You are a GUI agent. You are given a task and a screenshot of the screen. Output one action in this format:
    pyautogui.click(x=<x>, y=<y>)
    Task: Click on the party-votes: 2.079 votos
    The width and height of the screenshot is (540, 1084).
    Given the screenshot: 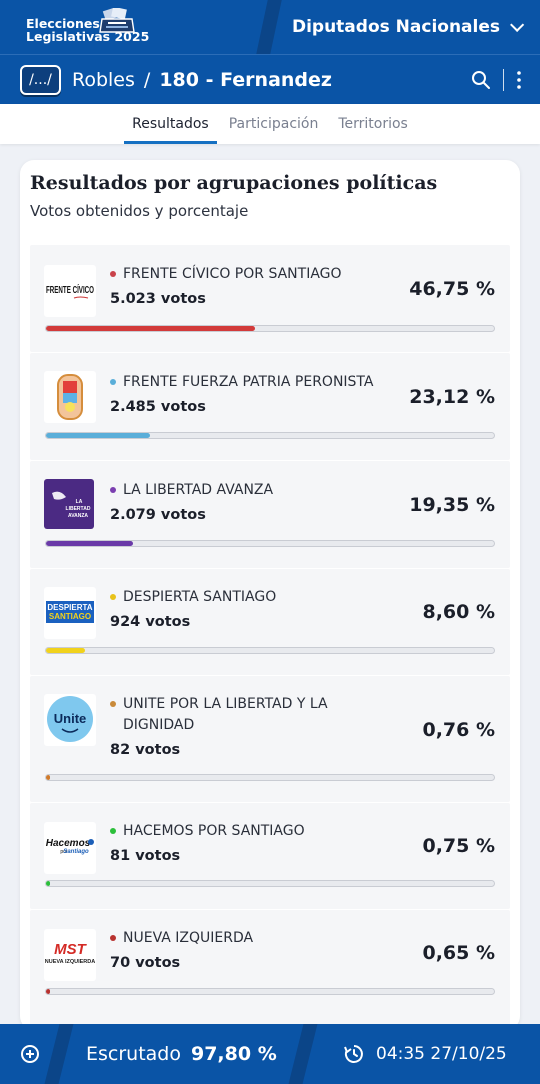 What is the action you would take?
    pyautogui.click(x=158, y=515)
    